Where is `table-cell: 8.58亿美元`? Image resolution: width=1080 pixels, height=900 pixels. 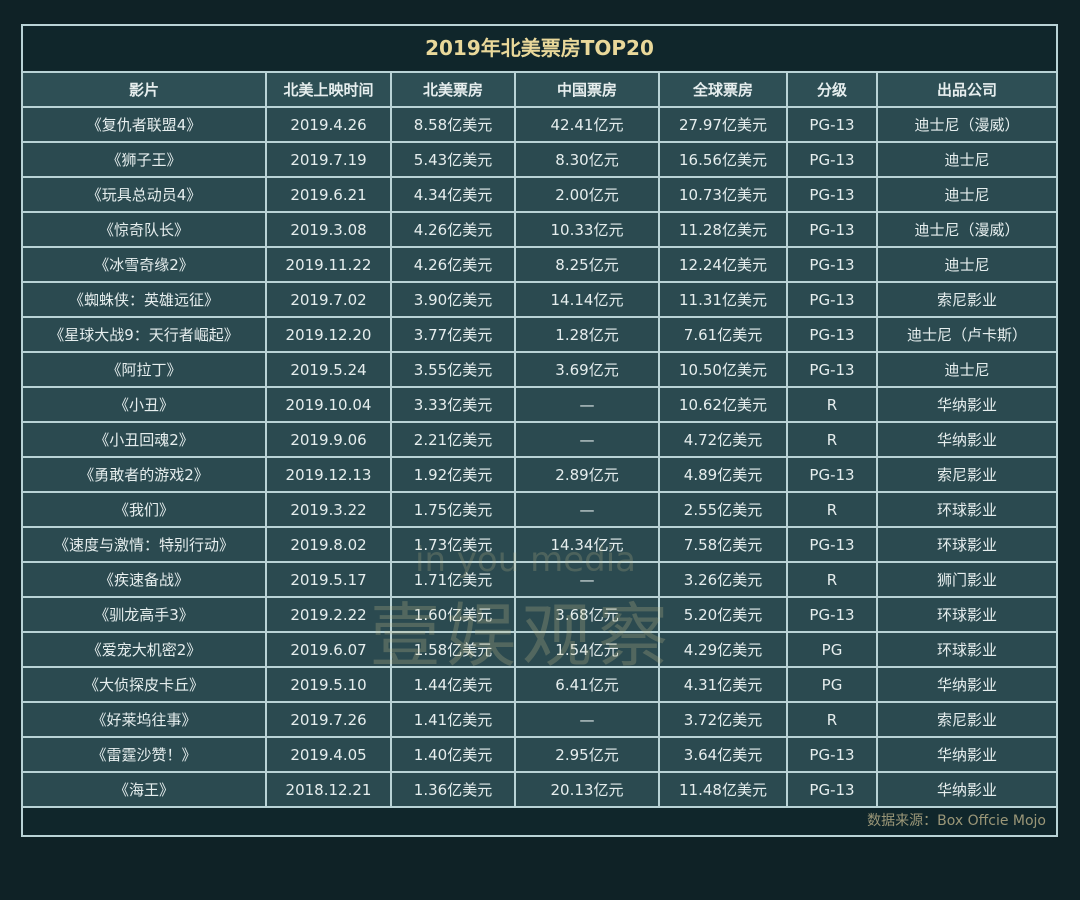
table-cell: 8.58亿美元 is located at coordinates (453, 124).